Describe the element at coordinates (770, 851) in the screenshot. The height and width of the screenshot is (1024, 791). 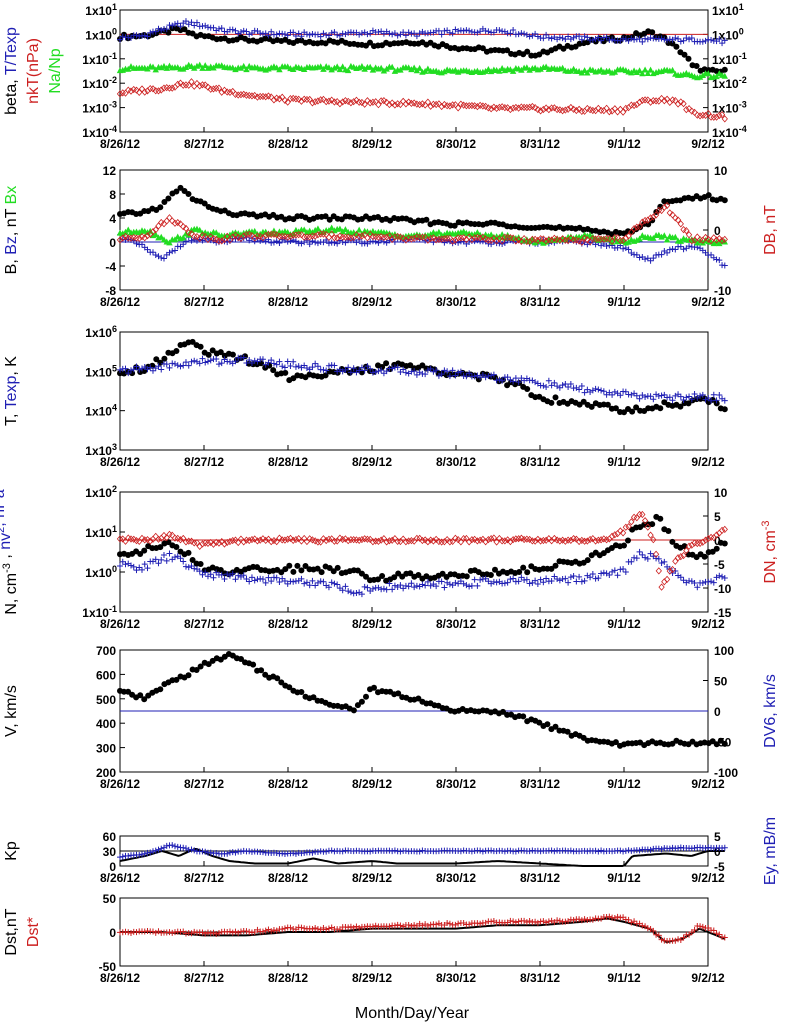
I see `y-axis-label-right: Ey, mB/m` at that location.